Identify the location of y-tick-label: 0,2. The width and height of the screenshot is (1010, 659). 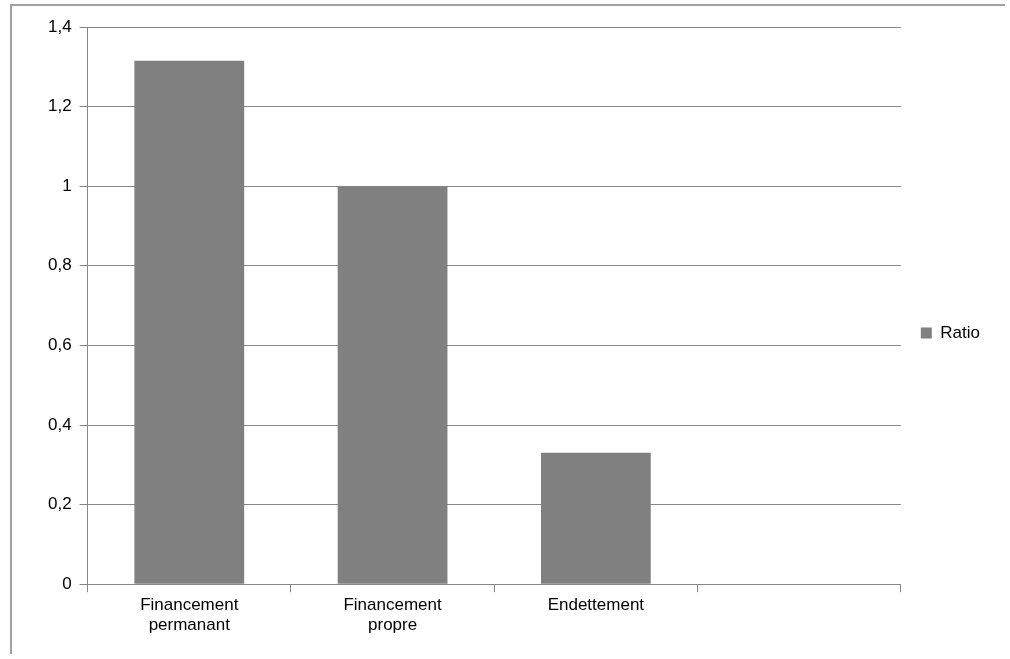
(59, 504).